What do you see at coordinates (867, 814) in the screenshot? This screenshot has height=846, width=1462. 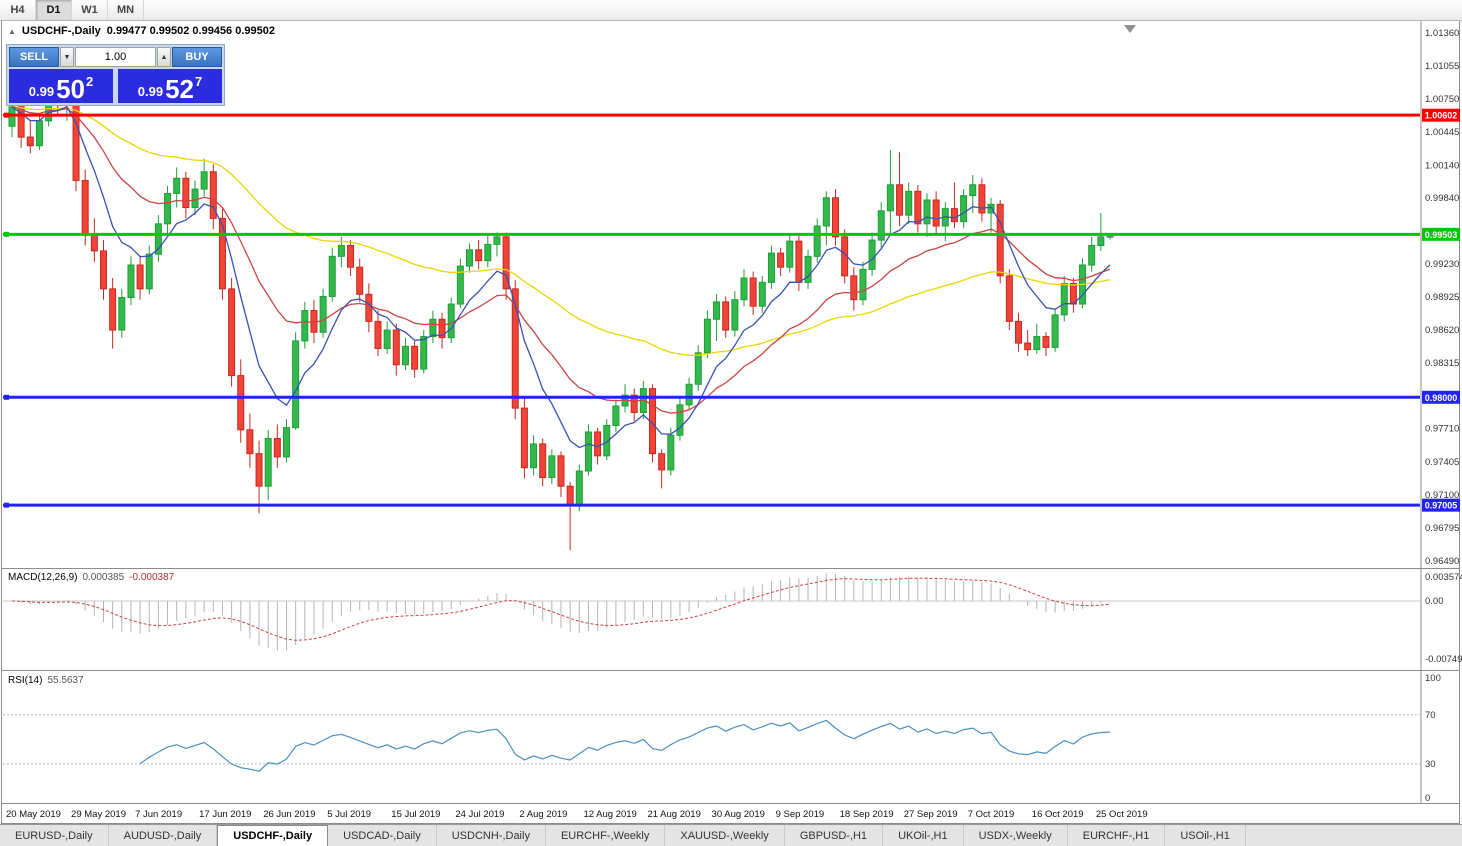 I see `svg-text: 18 Sep 2019` at bounding box center [867, 814].